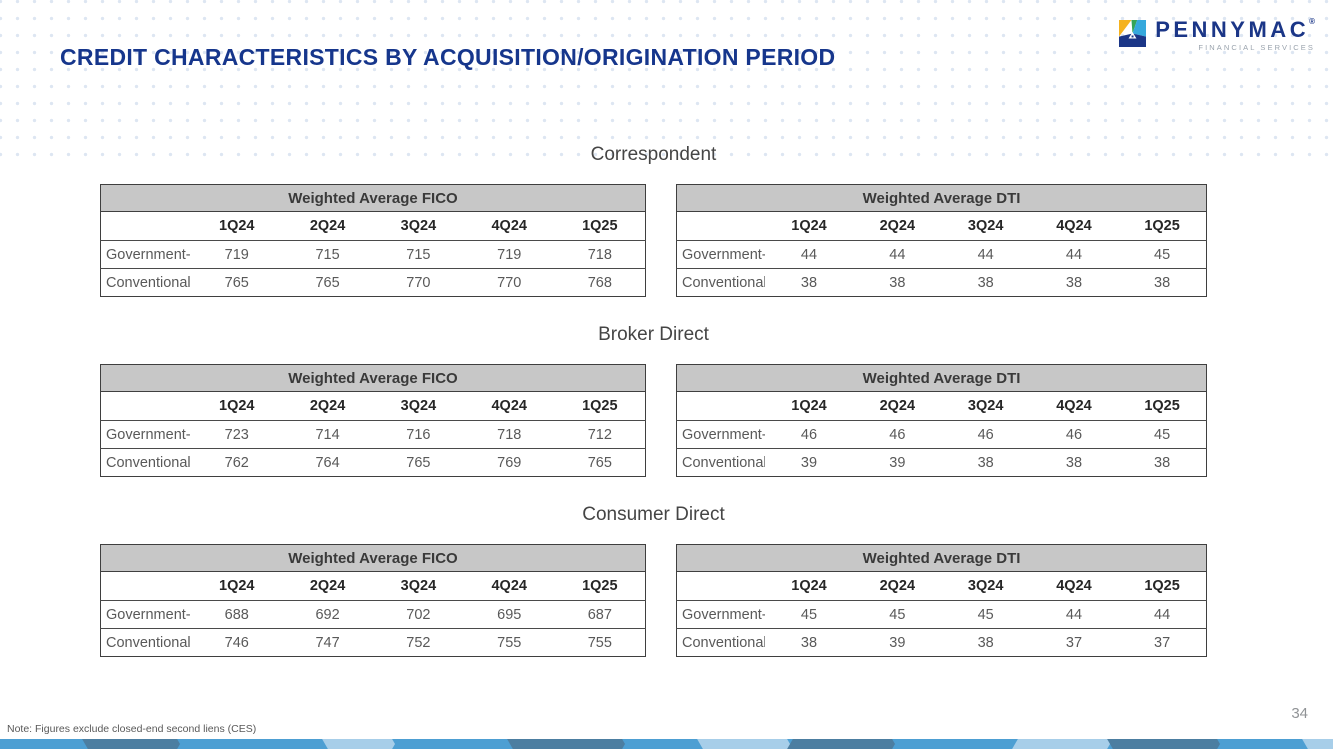 The image size is (1333, 749). Describe the element at coordinates (941, 642) in the screenshot. I see `table-row: Conventional 38 39 38 37 37` at that location.